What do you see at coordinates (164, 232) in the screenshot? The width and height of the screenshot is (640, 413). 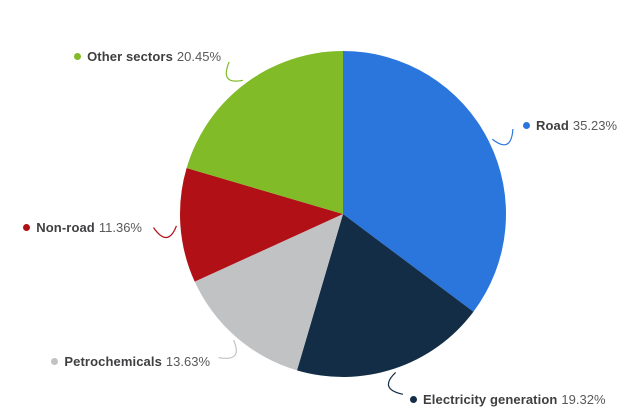 I see `leader-line-non-road` at bounding box center [164, 232].